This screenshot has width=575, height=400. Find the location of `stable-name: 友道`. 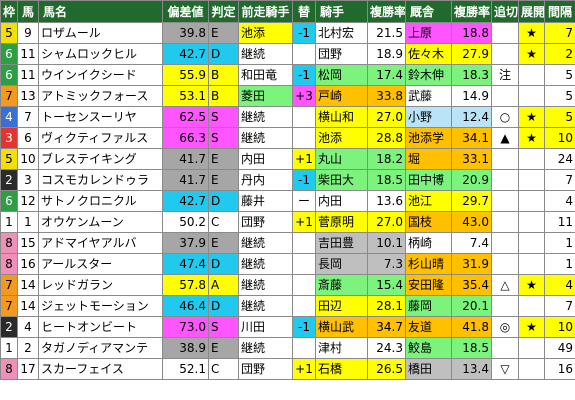

stable-name: 友道 is located at coordinates (428, 327).